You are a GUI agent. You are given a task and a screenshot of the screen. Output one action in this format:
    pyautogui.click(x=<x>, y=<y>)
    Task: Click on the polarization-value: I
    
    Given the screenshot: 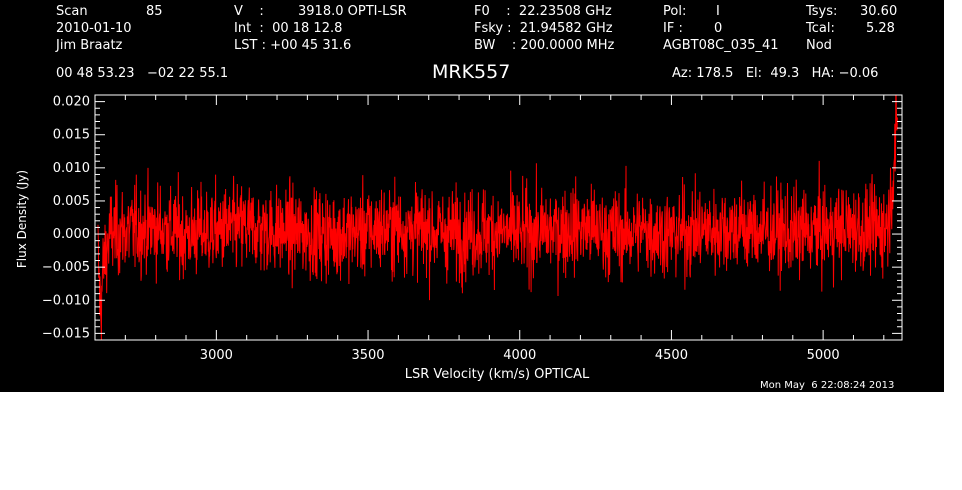 What is the action you would take?
    pyautogui.click(x=718, y=11)
    